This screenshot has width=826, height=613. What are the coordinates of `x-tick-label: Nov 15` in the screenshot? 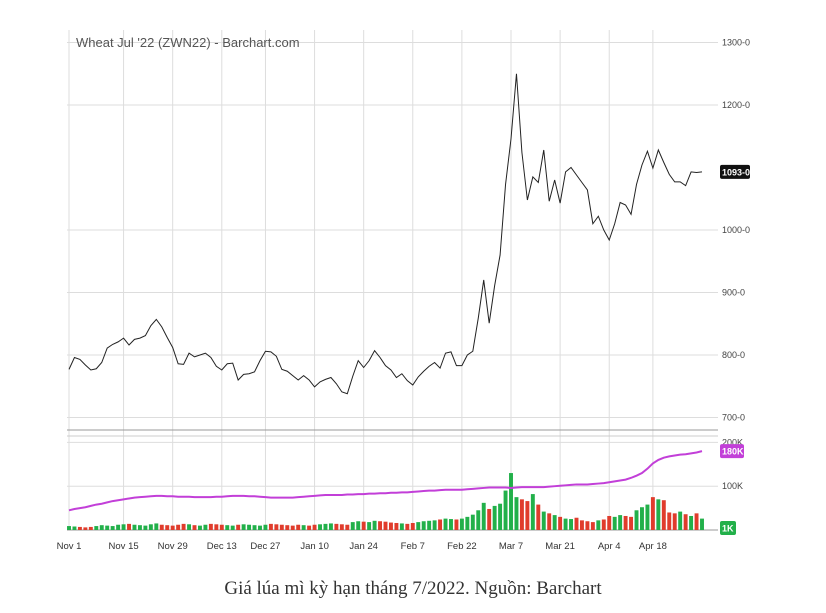 It's located at (124, 546).